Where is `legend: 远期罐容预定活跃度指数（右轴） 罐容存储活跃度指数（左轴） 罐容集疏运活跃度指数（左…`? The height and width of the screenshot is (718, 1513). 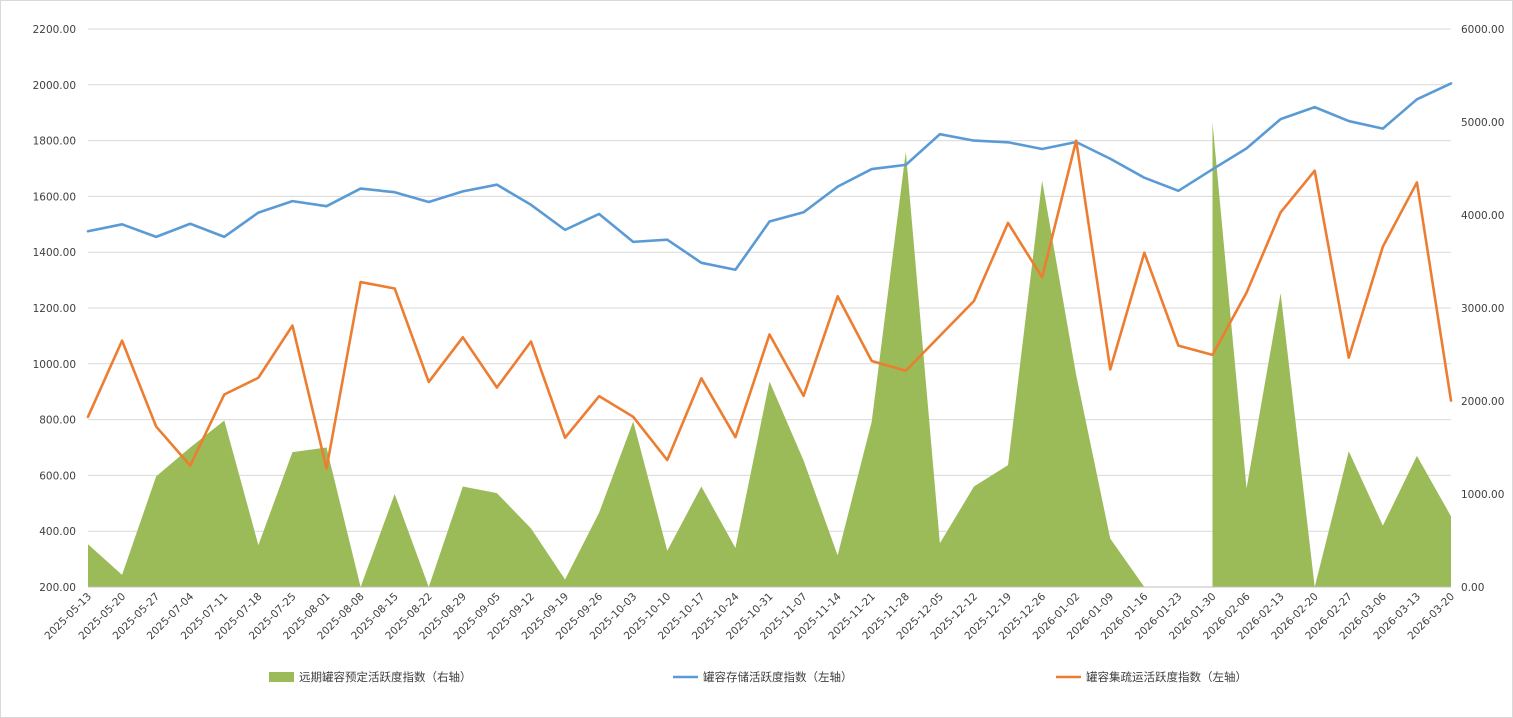
legend: 远期罐容预定活跃度指数（右轴） 罐容存储活跃度指数（左轴） 罐容集疏运活跃度指数（左… is located at coordinates (758, 677).